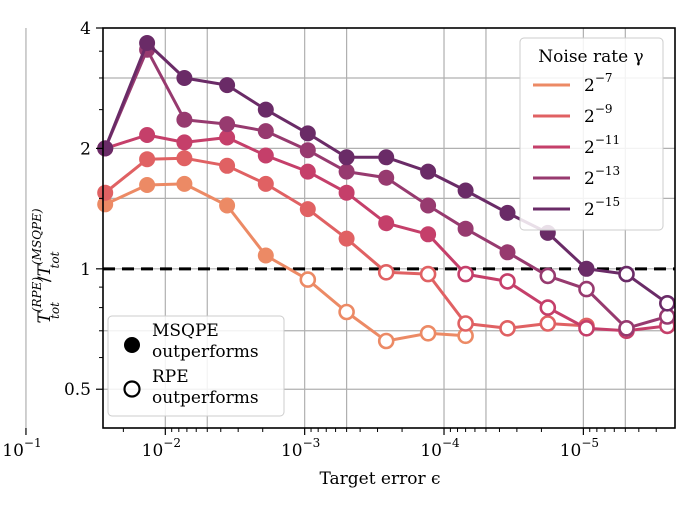  Describe the element at coordinates (598, 114) in the screenshot. I see `legend-entry-label: 2−9` at that location.